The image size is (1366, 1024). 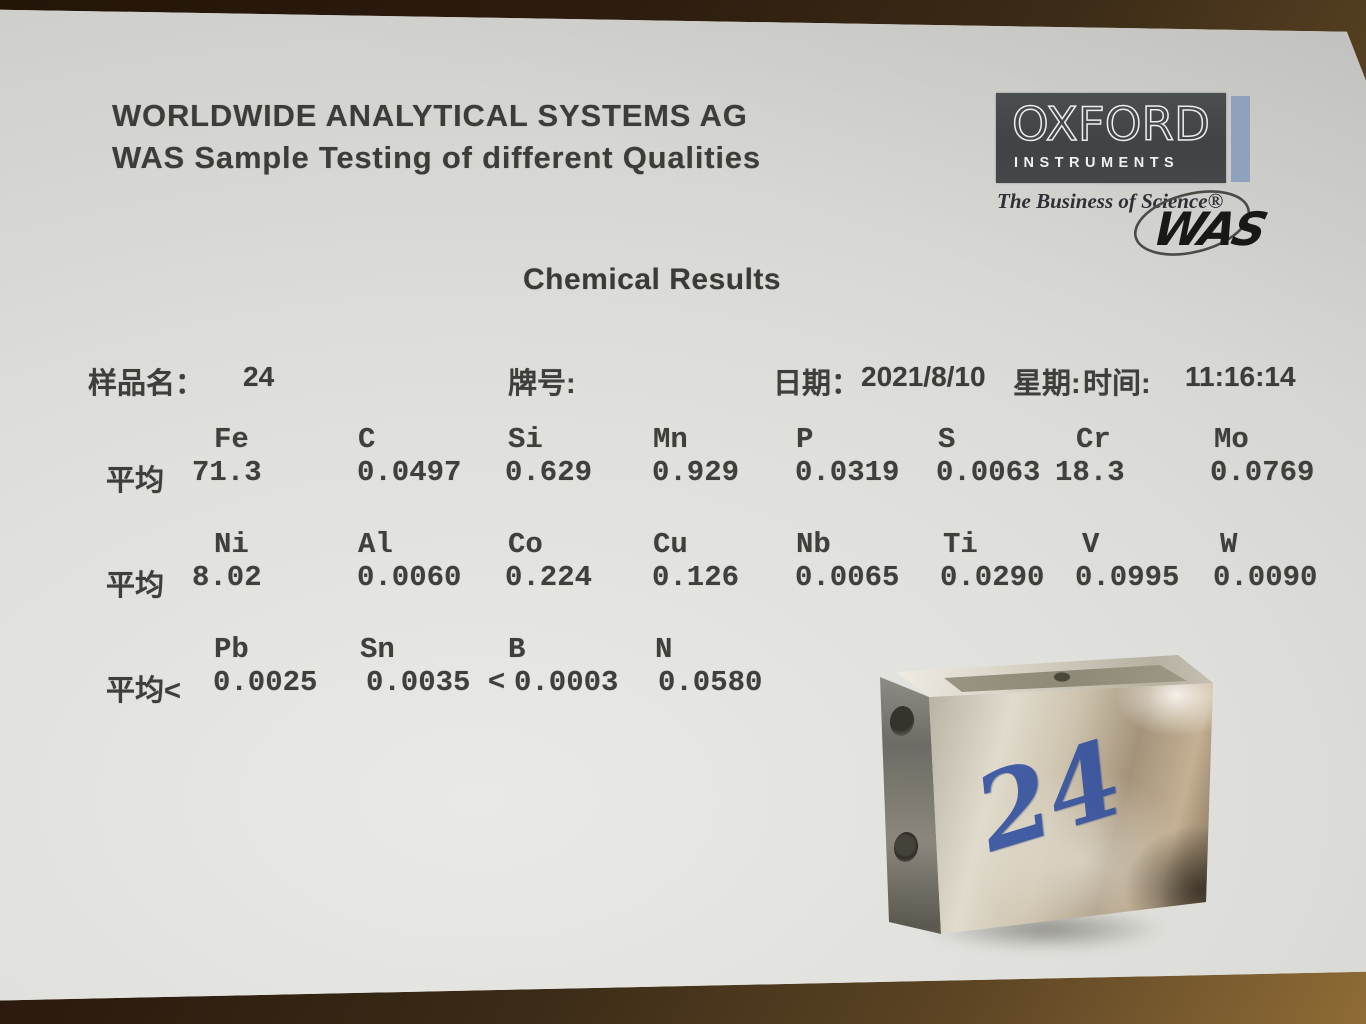 What do you see at coordinates (143, 691) in the screenshot?
I see `row-label-average: 平均<` at bounding box center [143, 691].